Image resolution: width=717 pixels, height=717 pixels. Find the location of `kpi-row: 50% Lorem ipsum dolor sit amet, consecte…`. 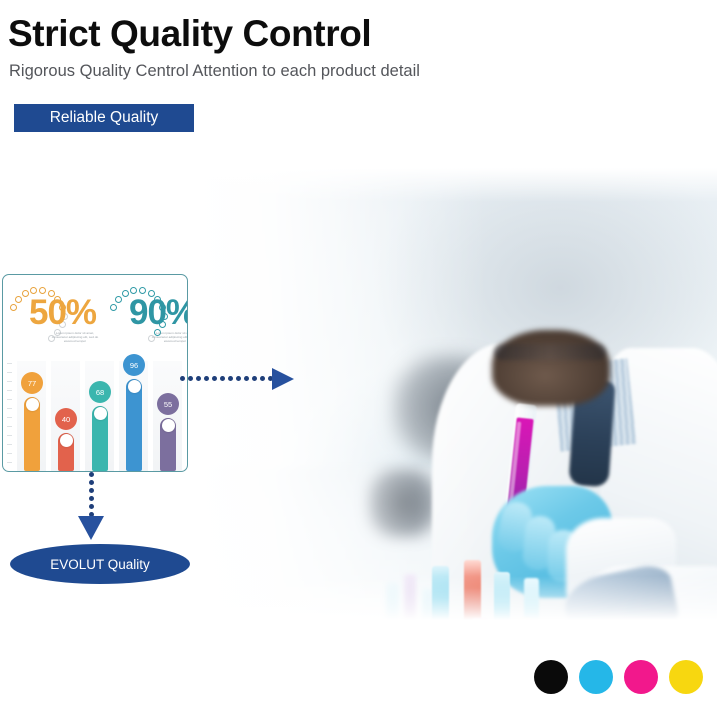

kpi-row: 50% Lorem ipsum dolor sit amet, consecte… is located at coordinates (95, 317).